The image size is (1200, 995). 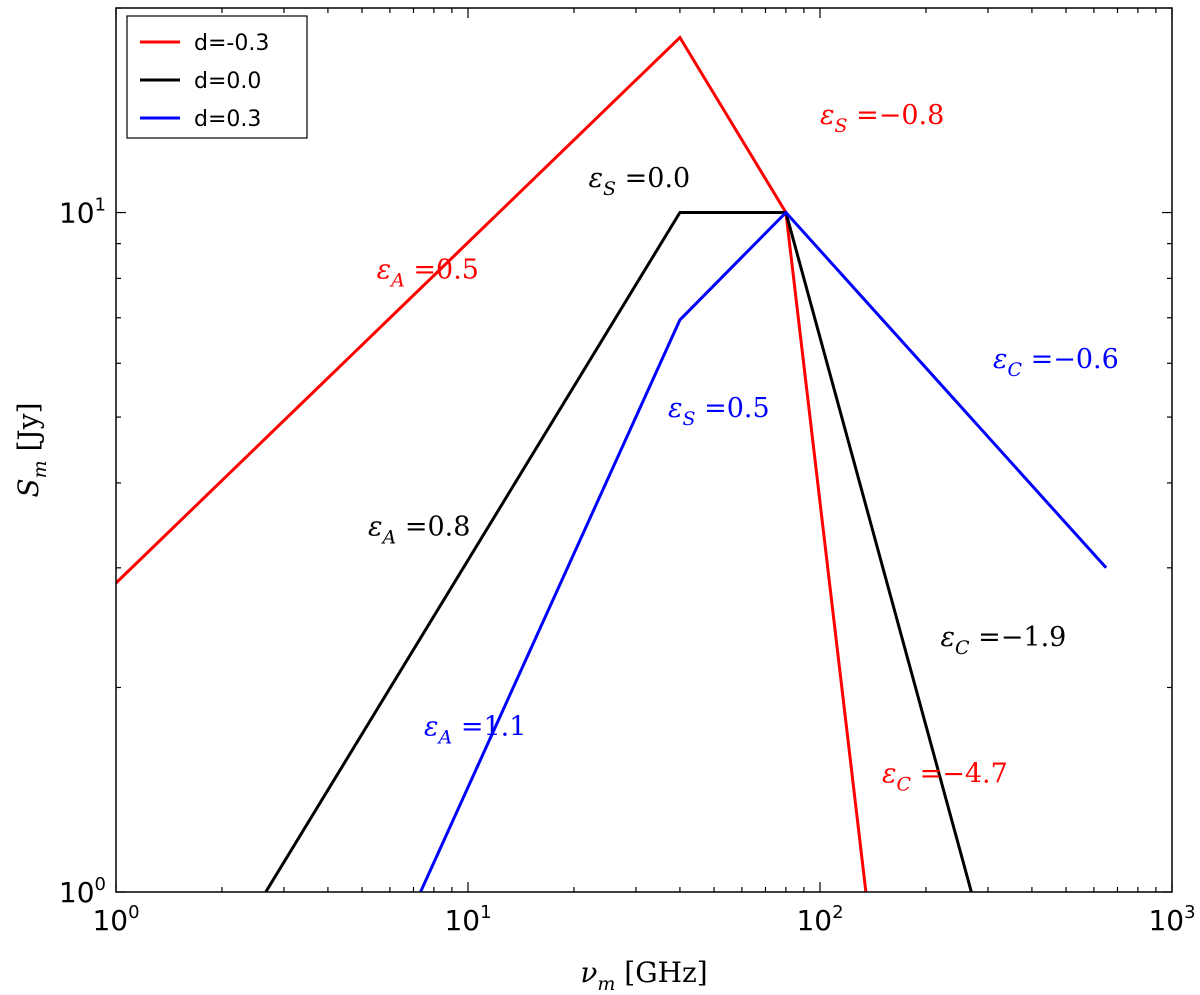 What do you see at coordinates (475, 729) in the screenshot?
I see `annotation-label: εA =1.1` at bounding box center [475, 729].